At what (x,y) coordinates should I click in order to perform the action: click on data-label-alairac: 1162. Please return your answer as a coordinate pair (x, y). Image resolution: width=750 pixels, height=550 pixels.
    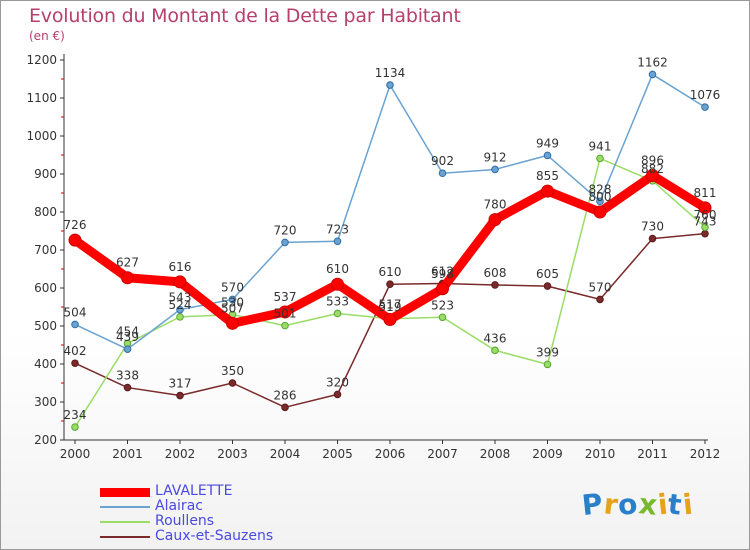
    Looking at the image, I should click on (652, 62).